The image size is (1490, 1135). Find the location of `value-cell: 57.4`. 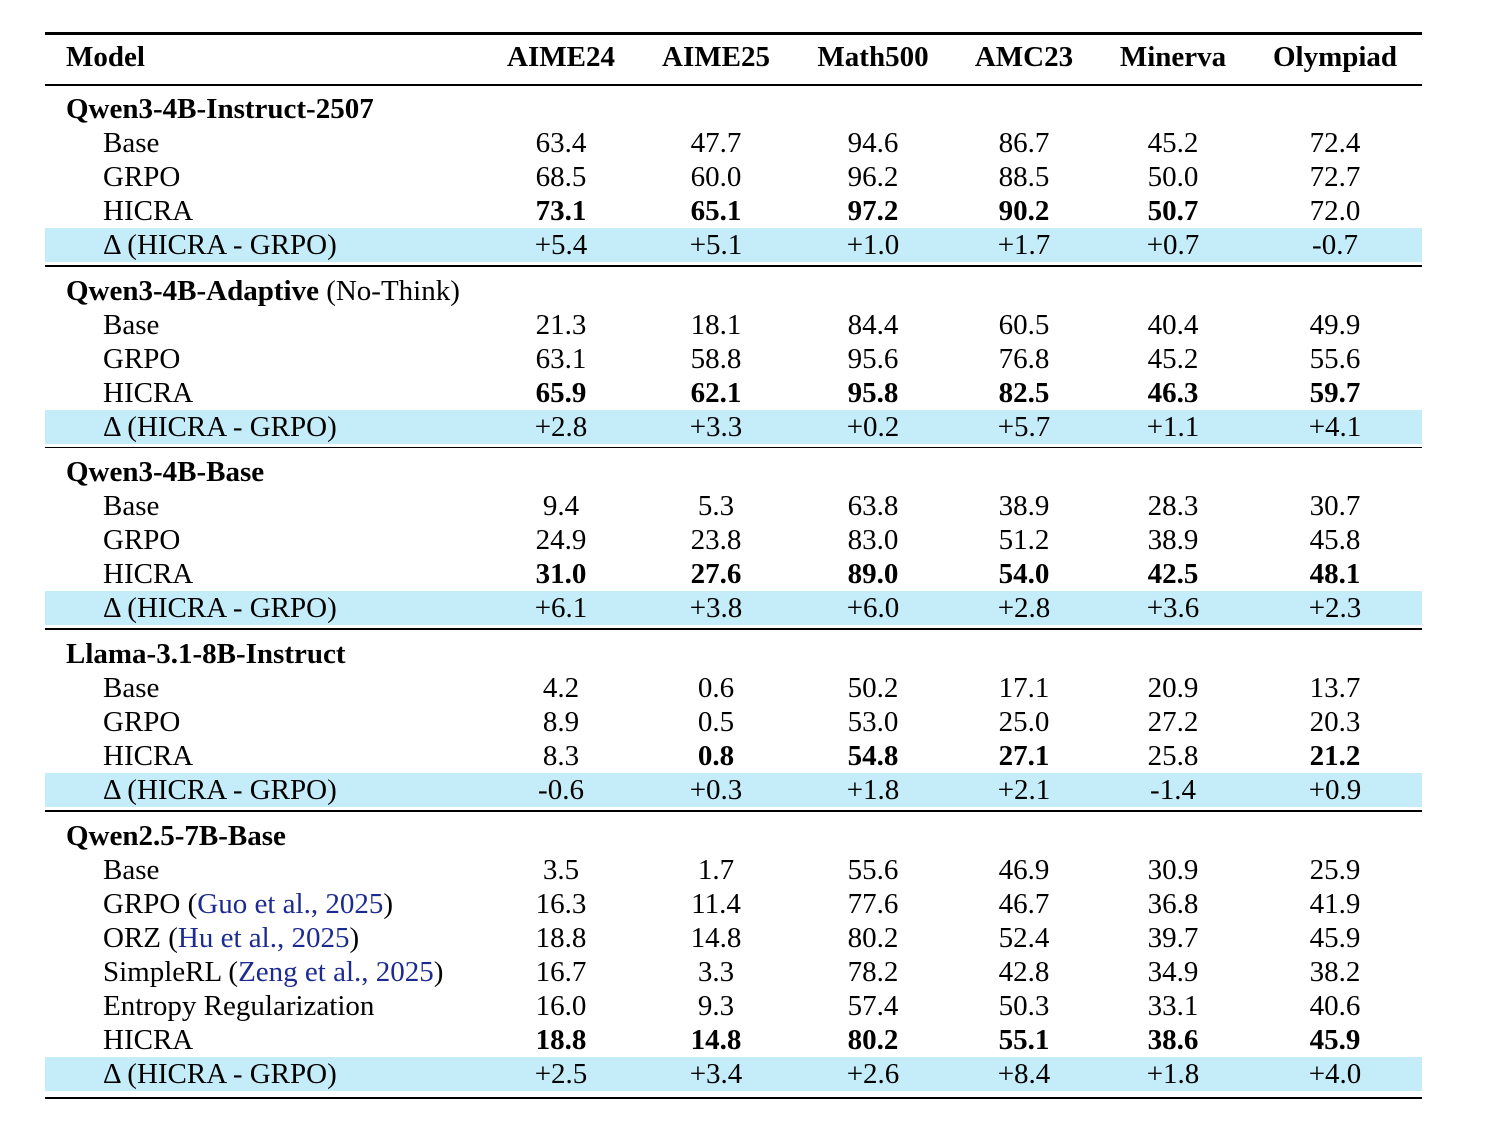

value-cell: 57.4 is located at coordinates (873, 1005).